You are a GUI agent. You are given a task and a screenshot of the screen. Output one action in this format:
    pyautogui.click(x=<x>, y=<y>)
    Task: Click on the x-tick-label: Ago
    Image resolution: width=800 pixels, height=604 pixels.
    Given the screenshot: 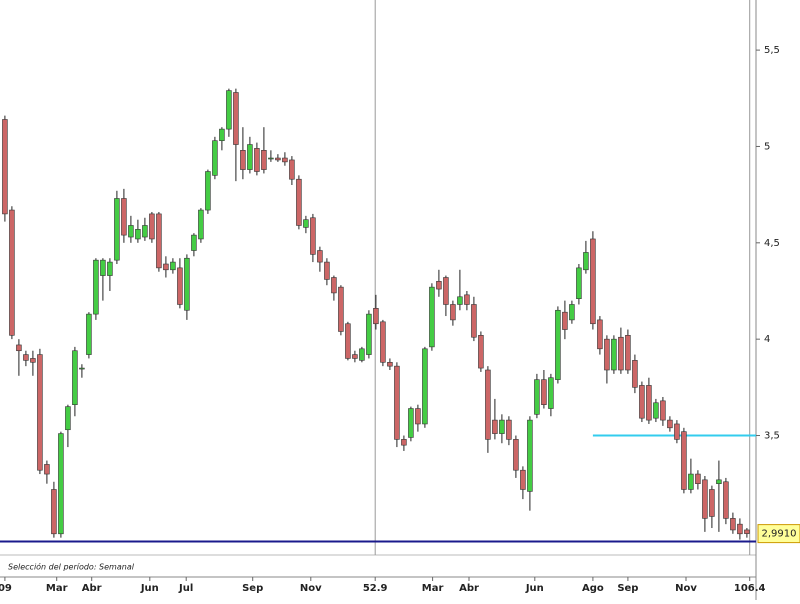 What is the action you would take?
    pyautogui.click(x=593, y=588)
    